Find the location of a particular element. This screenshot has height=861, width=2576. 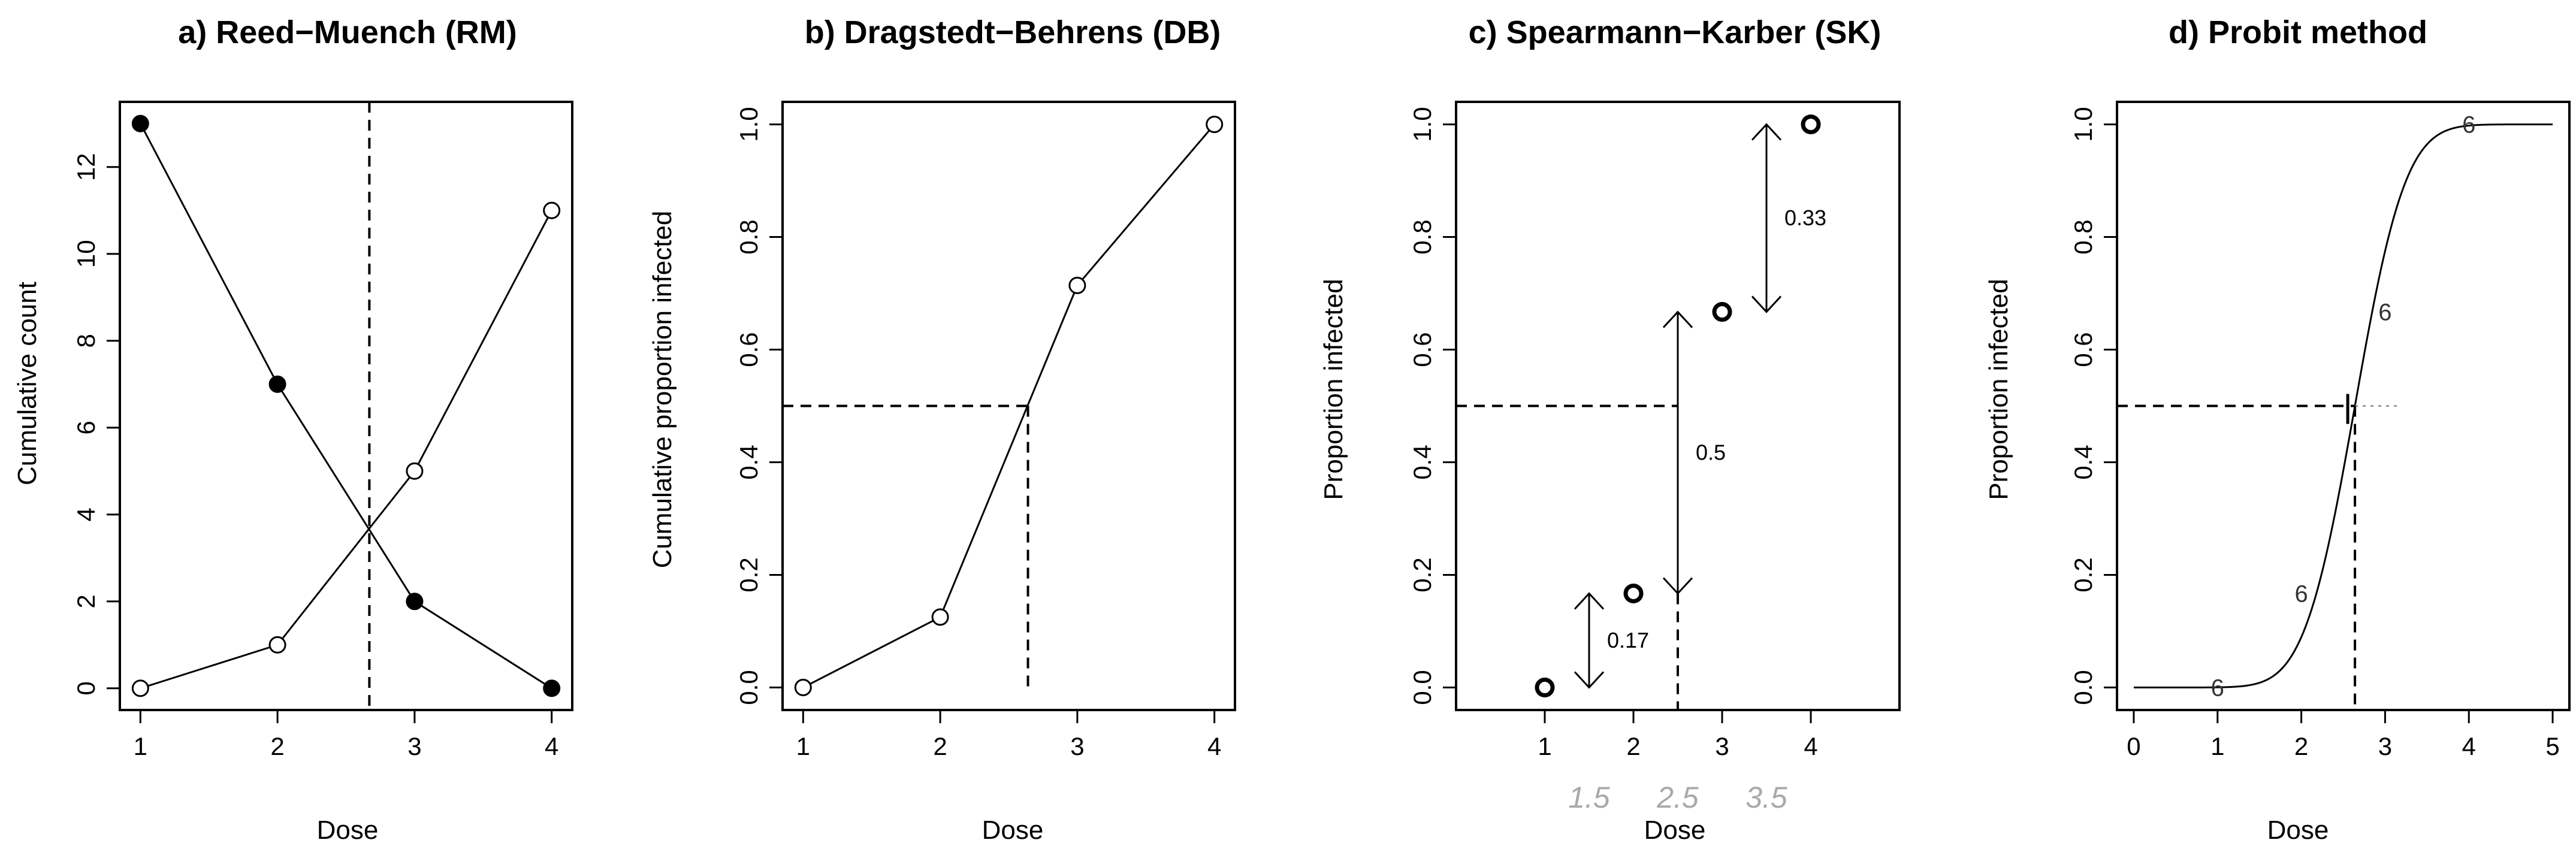

panel-d-xtick-label: 3 is located at coordinates (2385, 746).